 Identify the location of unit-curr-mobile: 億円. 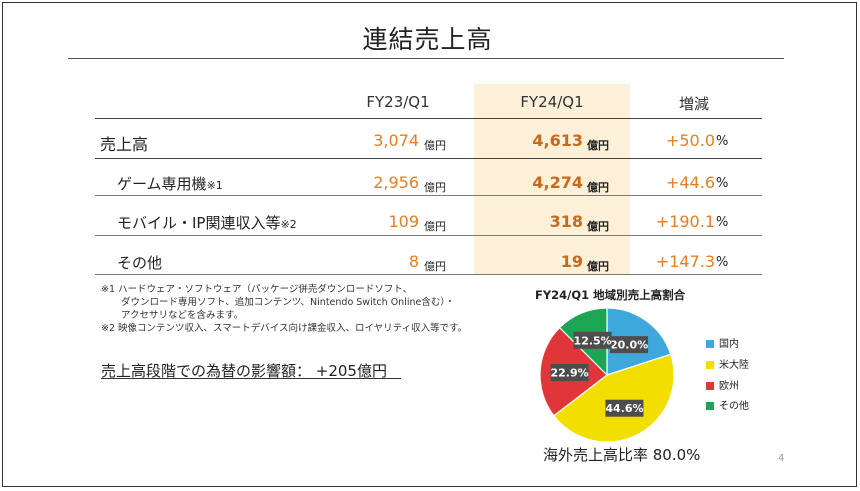
(598, 226).